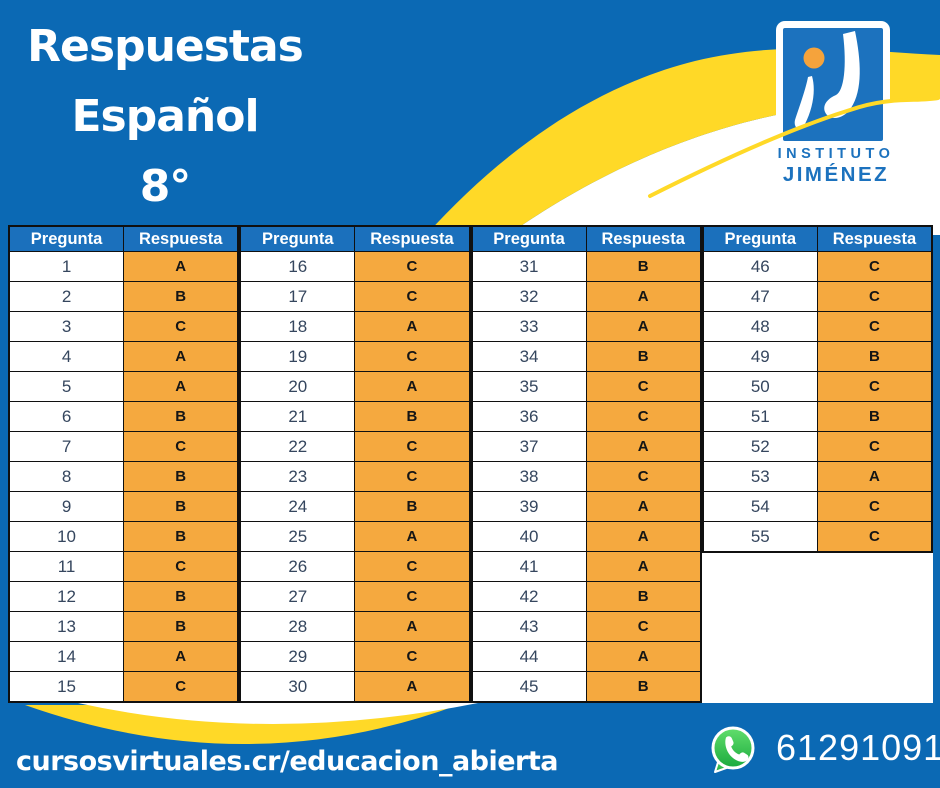 The image size is (940, 788). I want to click on header-row: Pregunta Respuesta, so click(586, 238).